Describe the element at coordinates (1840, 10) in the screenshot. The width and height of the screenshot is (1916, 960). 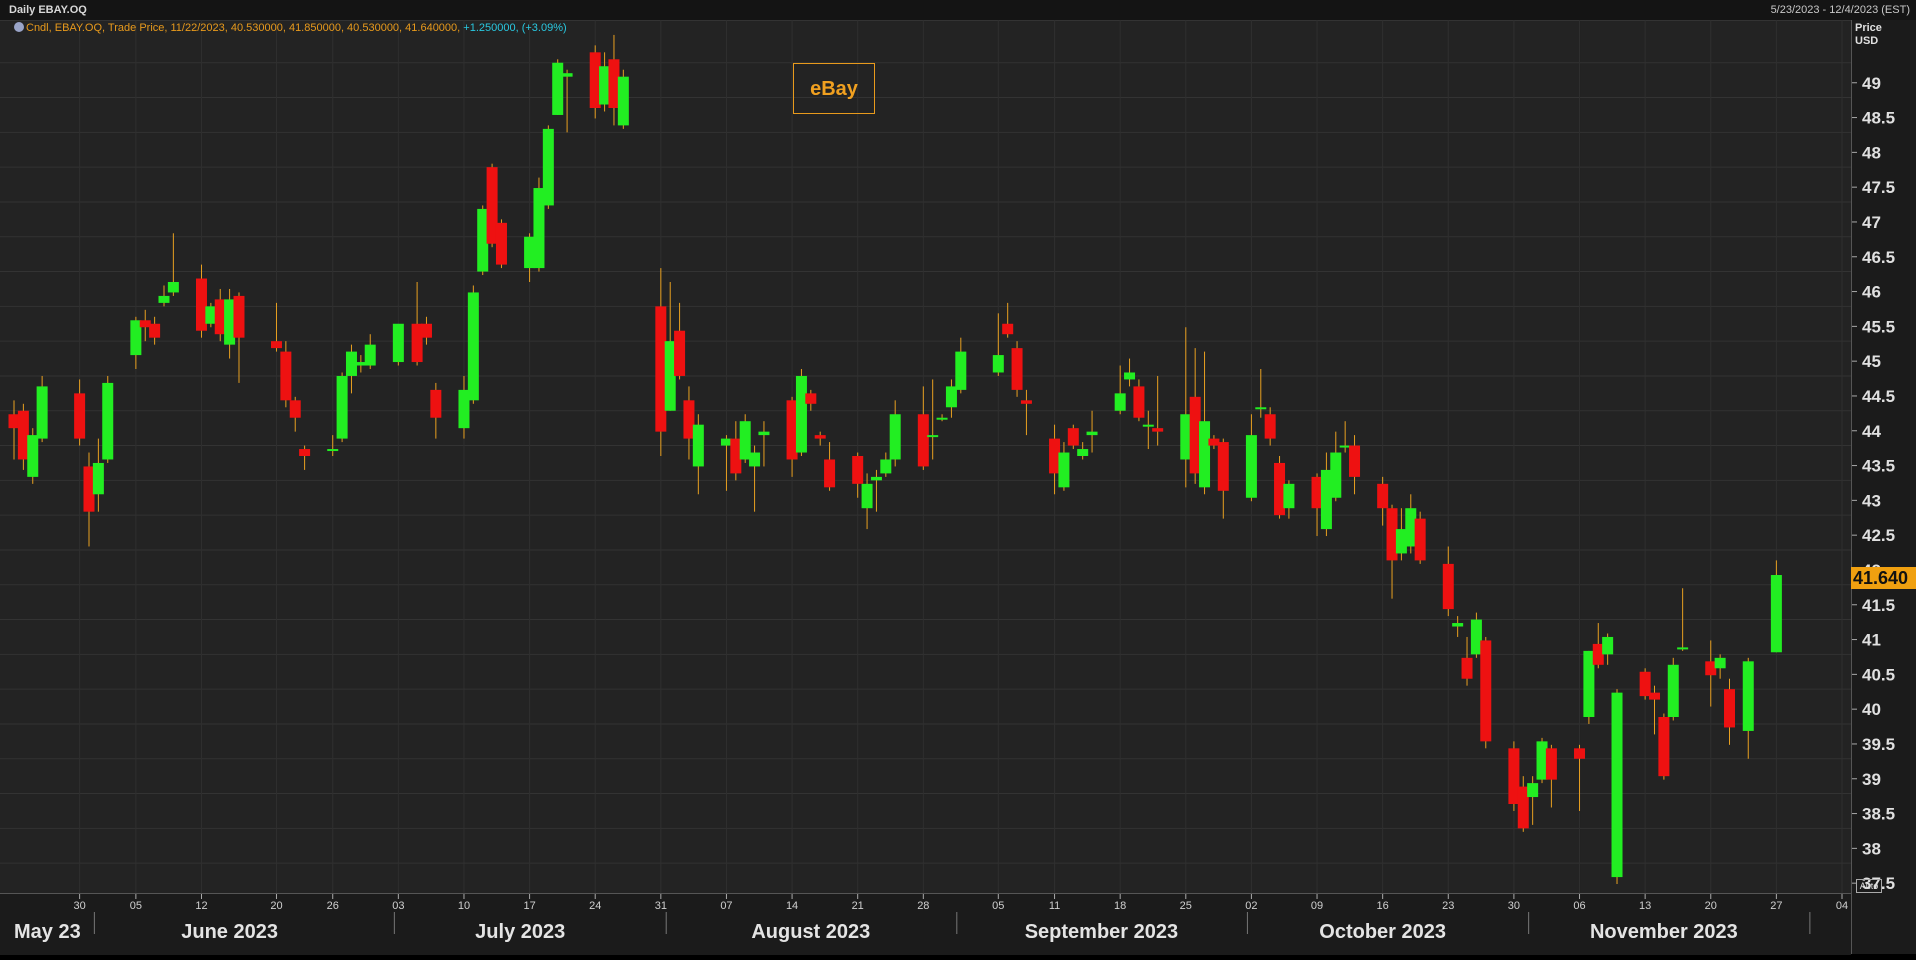
I see `date-range-label: 5/23/2023 - 12/4/2023 (EST)` at that location.